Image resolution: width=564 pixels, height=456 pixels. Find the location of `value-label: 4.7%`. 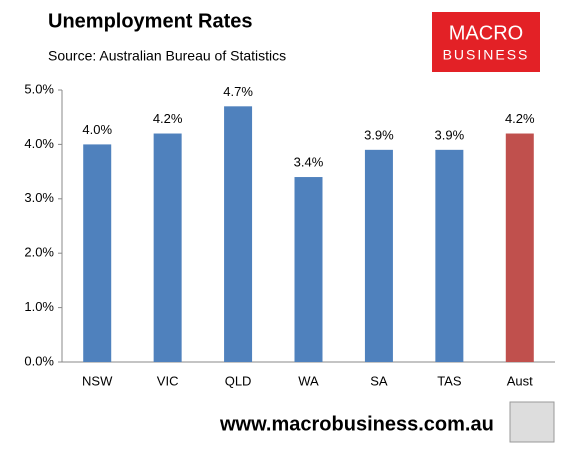

value-label: 4.7% is located at coordinates (238, 91).